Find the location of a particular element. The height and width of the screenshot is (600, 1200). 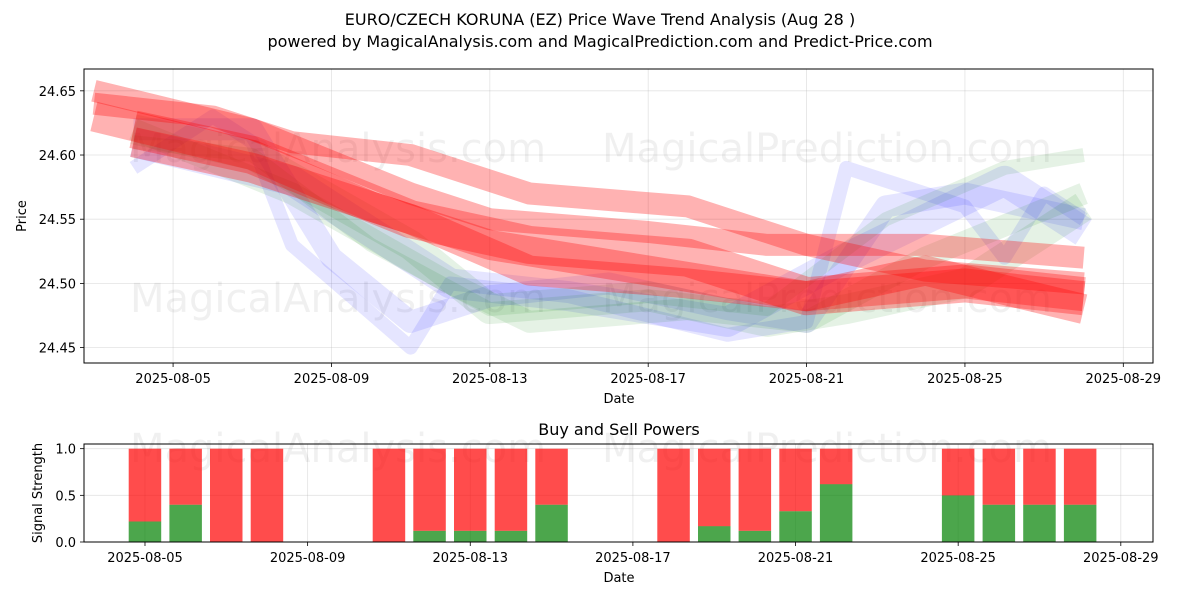

price-x-tick-label: 2025-08-13 is located at coordinates (490, 379).